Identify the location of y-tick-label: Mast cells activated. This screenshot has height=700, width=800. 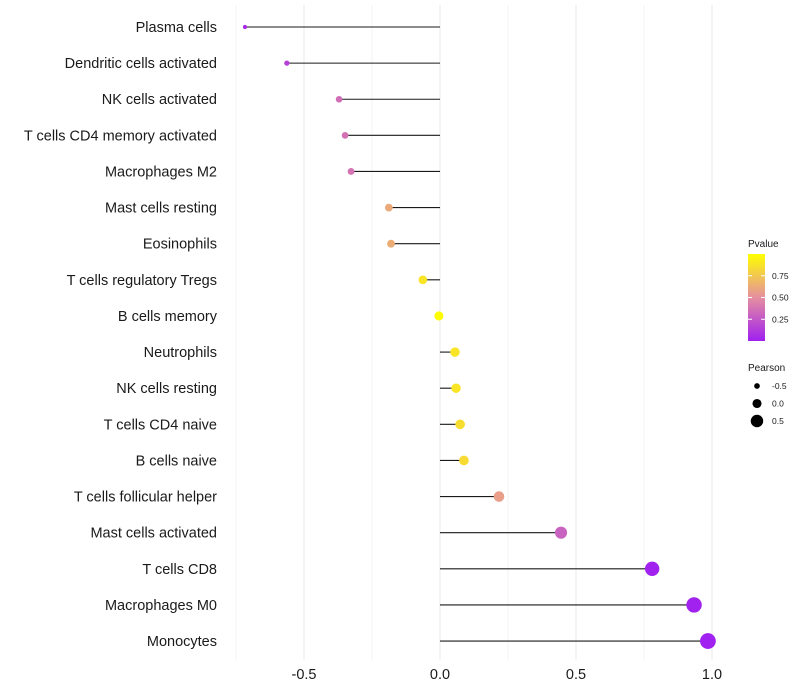
(153, 534).